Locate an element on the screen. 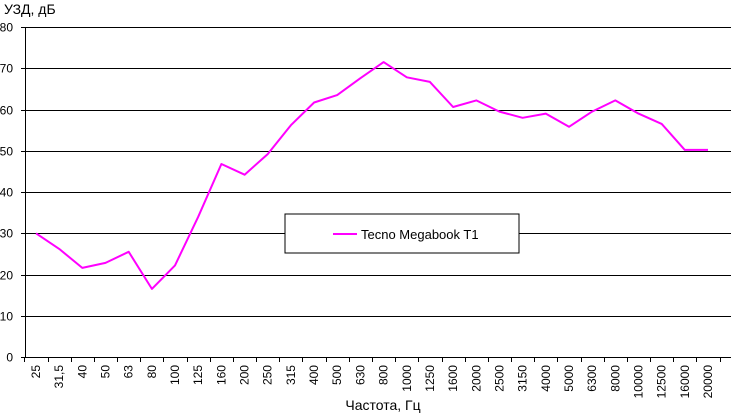 The image size is (731, 419). x-tick-label: 500 is located at coordinates (337, 375).